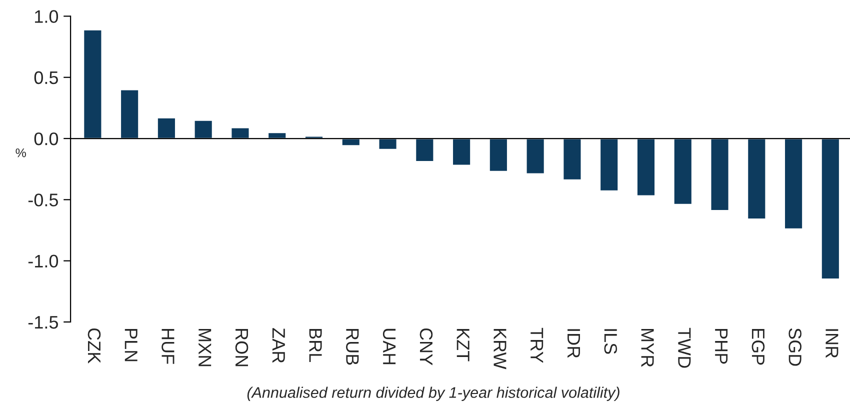 The image size is (850, 405). What do you see at coordinates (684, 348) in the screenshot?
I see `x-tick-label: TWD` at bounding box center [684, 348].